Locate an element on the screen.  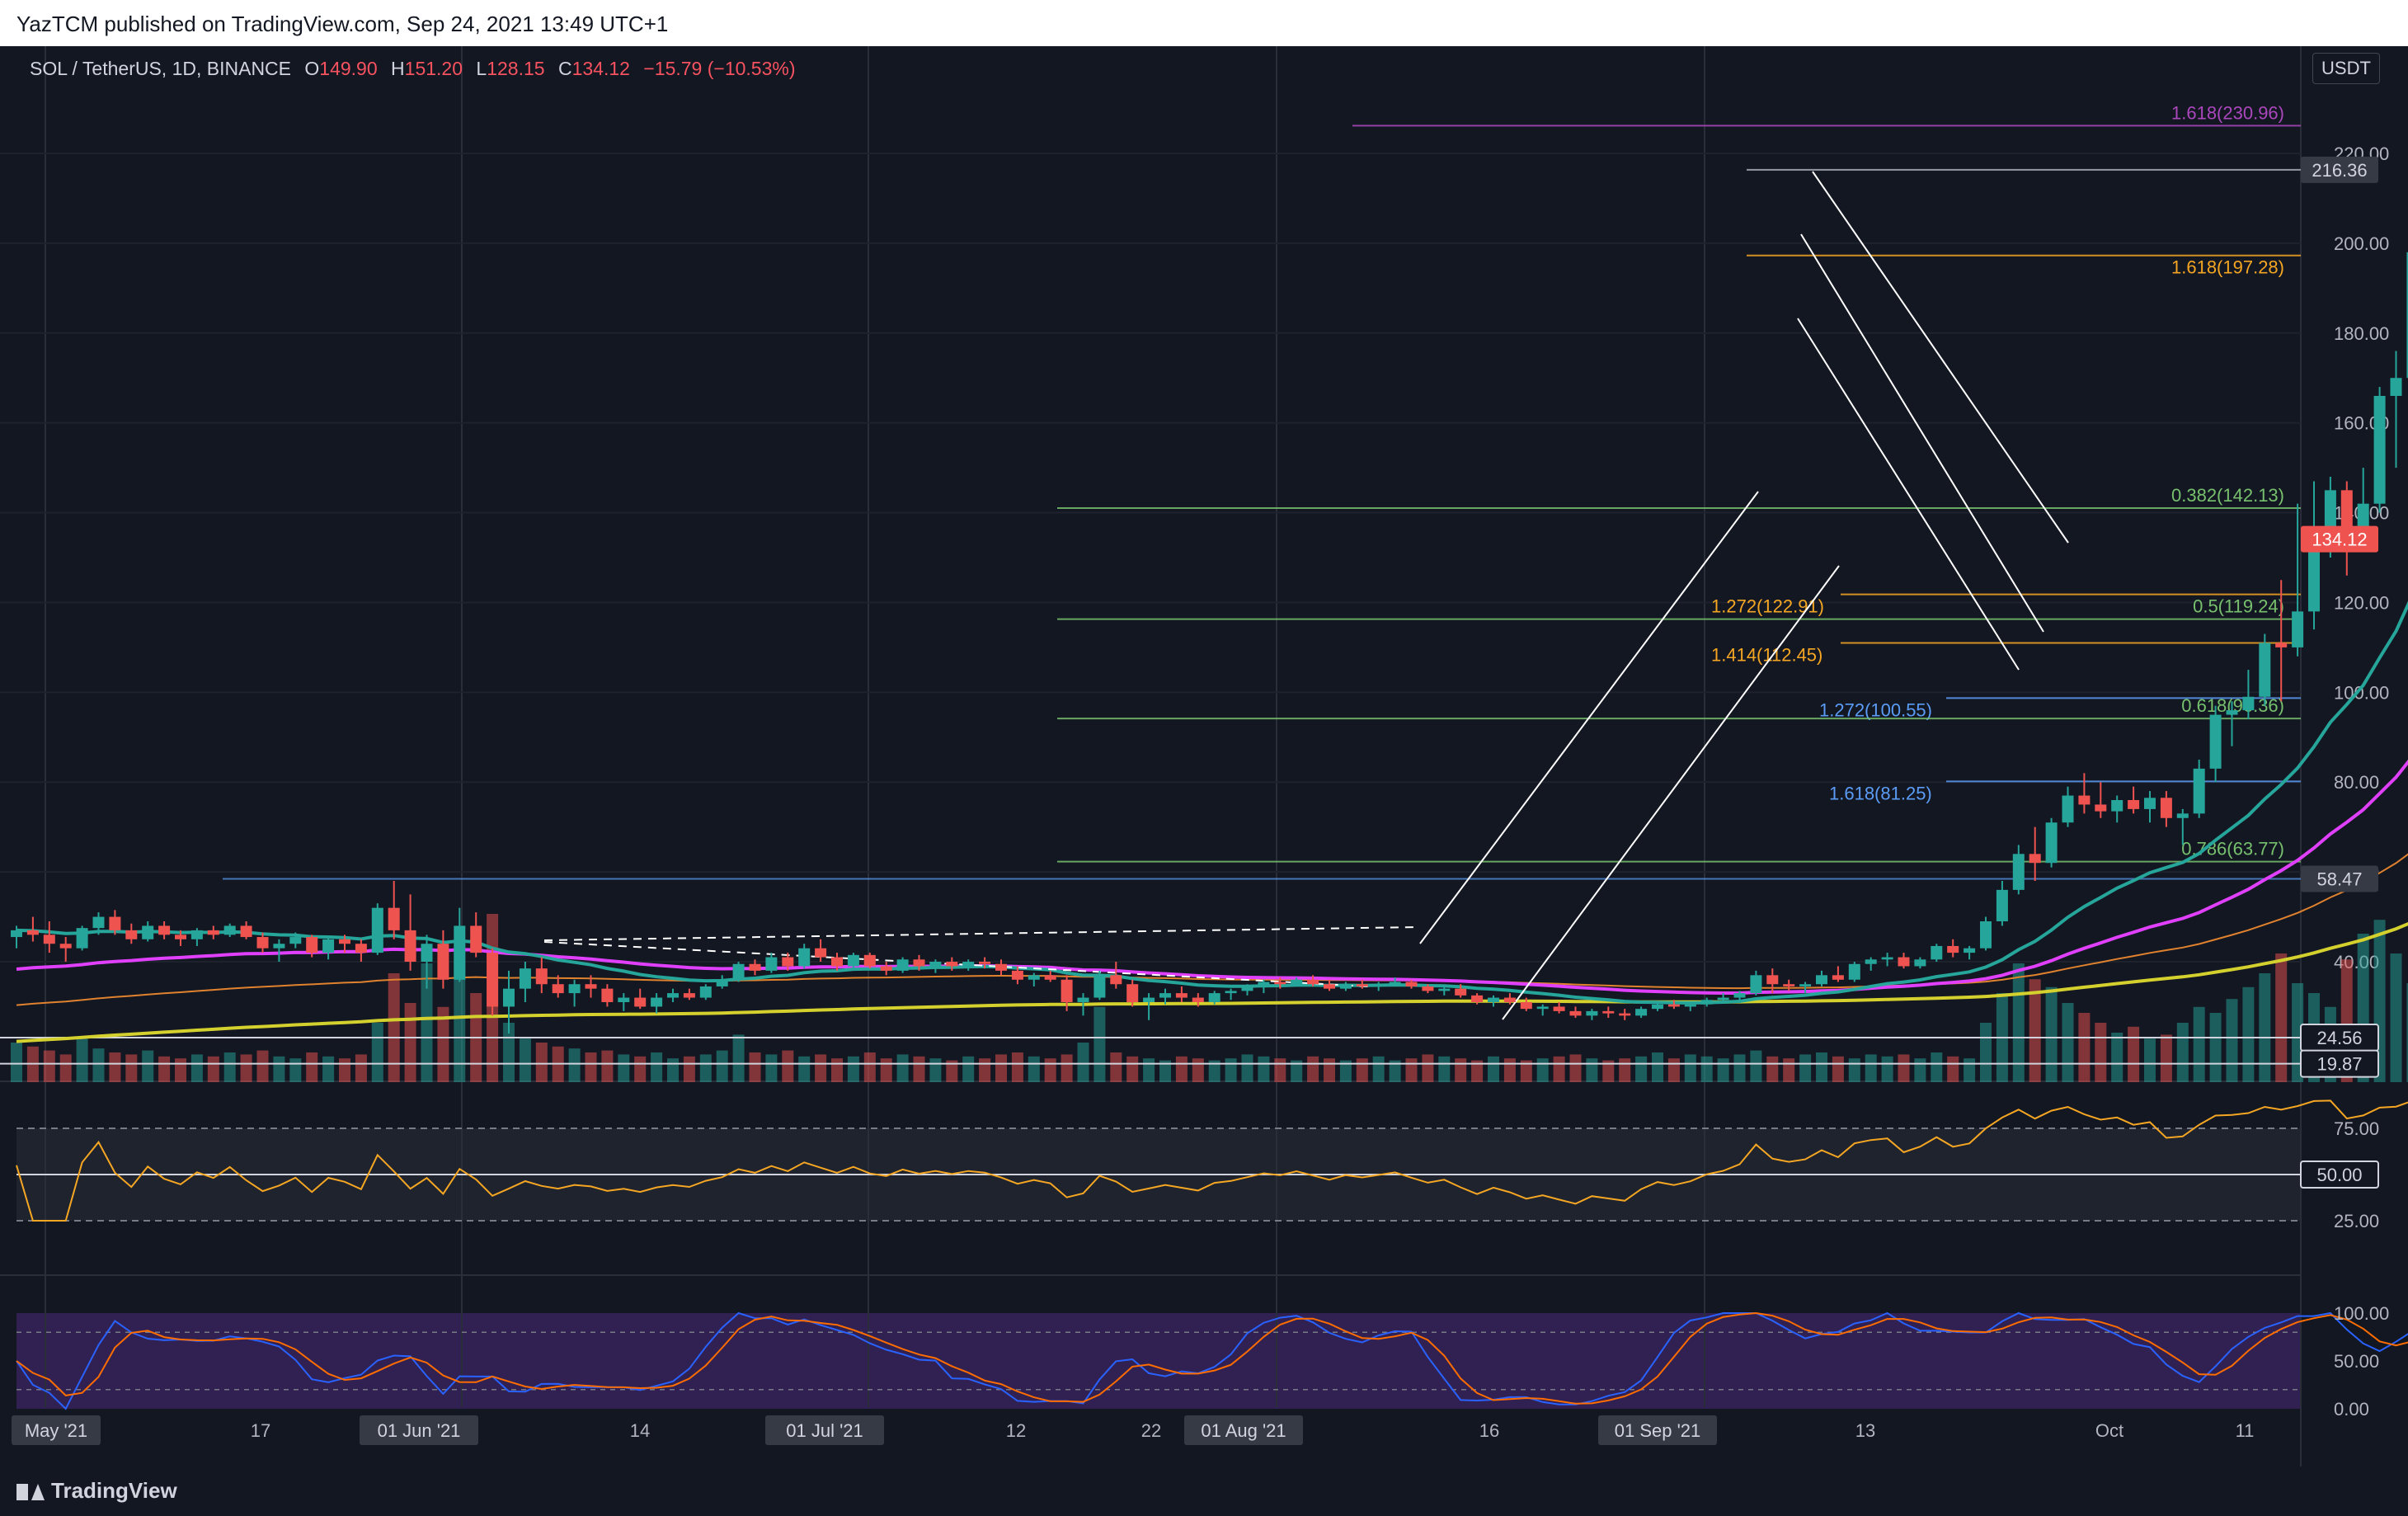
support-dashed is located at coordinates (981, 934).